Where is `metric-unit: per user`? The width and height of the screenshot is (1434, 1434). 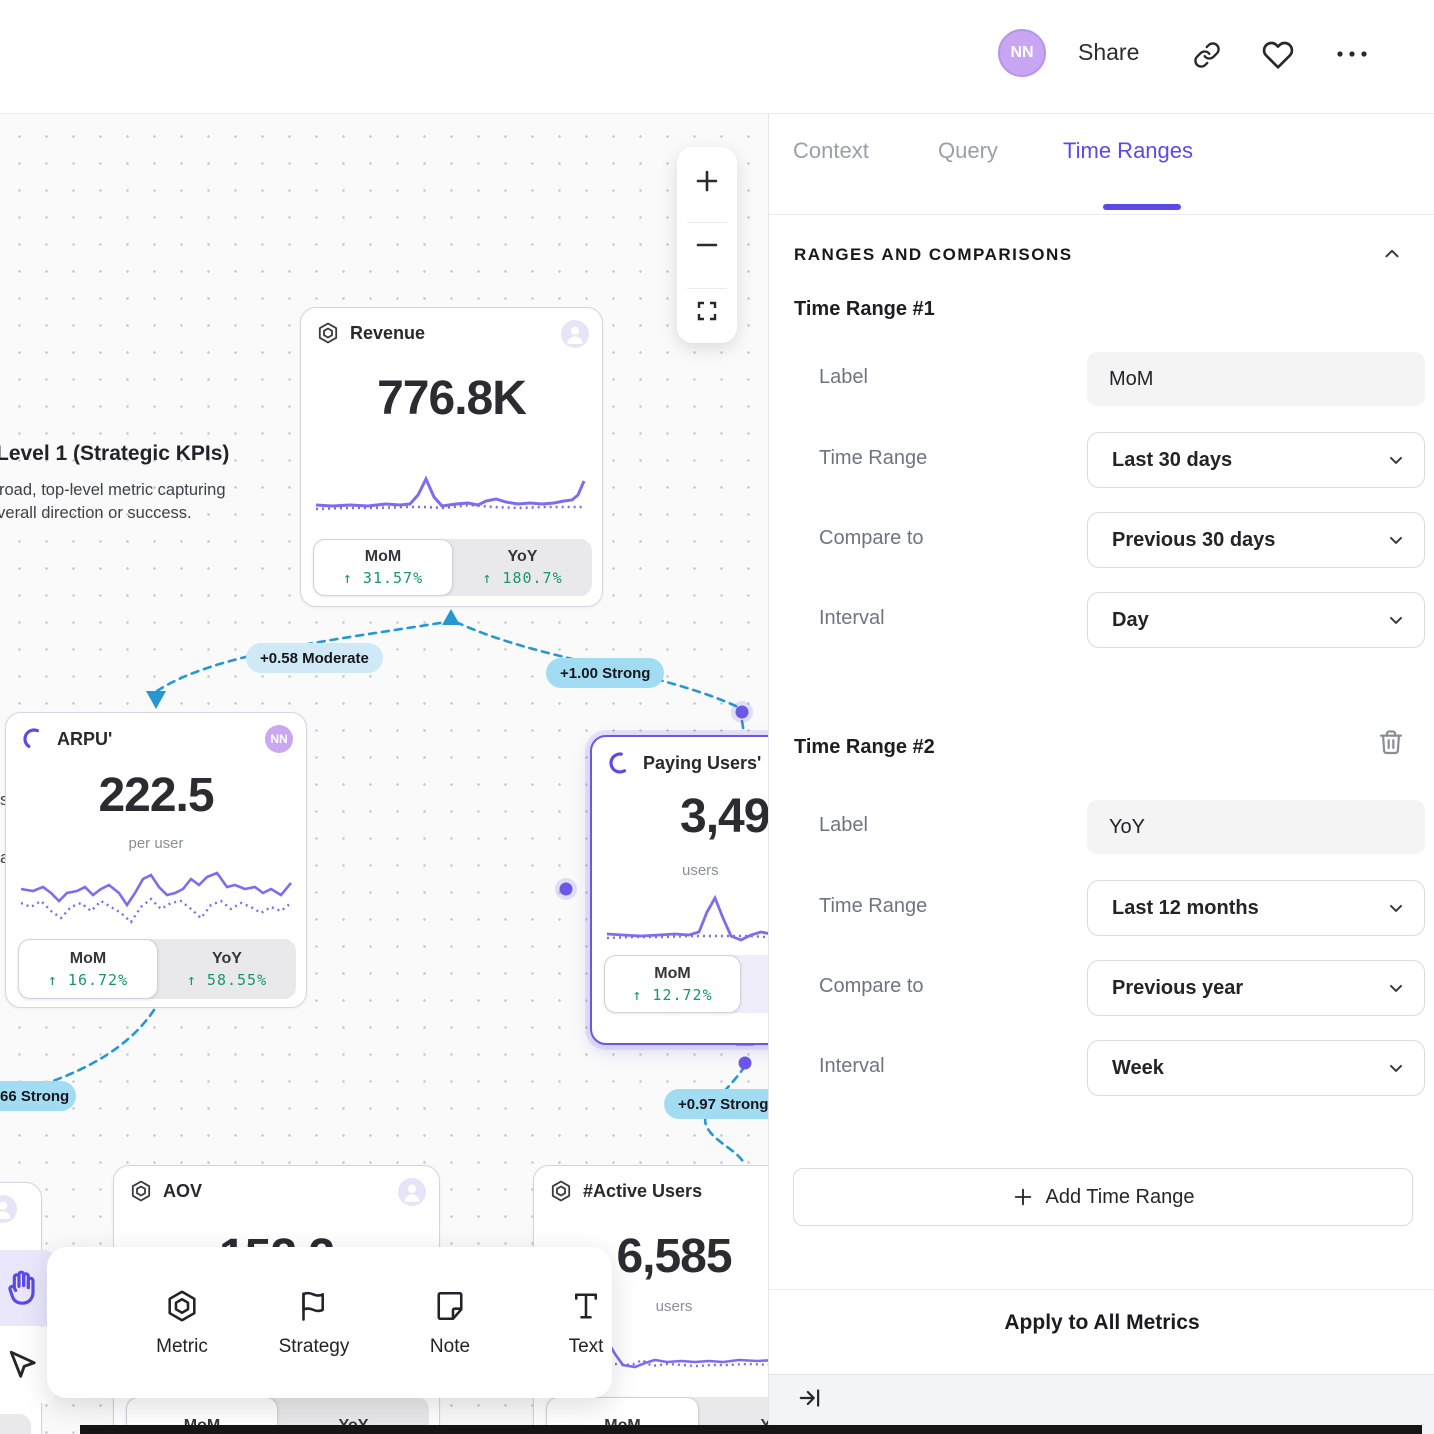
metric-unit: per user is located at coordinates (156, 843).